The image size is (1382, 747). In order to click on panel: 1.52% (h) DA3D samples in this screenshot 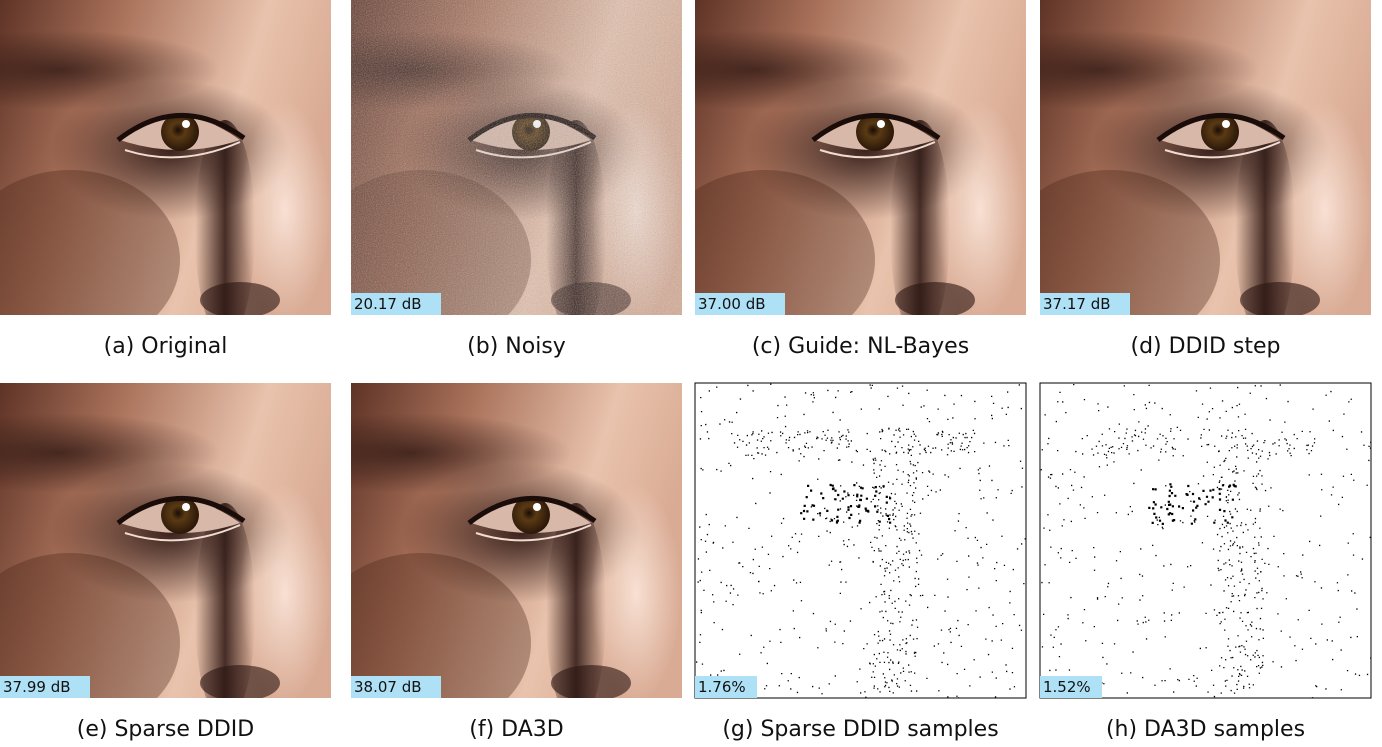, I will do `click(1205, 562)`.